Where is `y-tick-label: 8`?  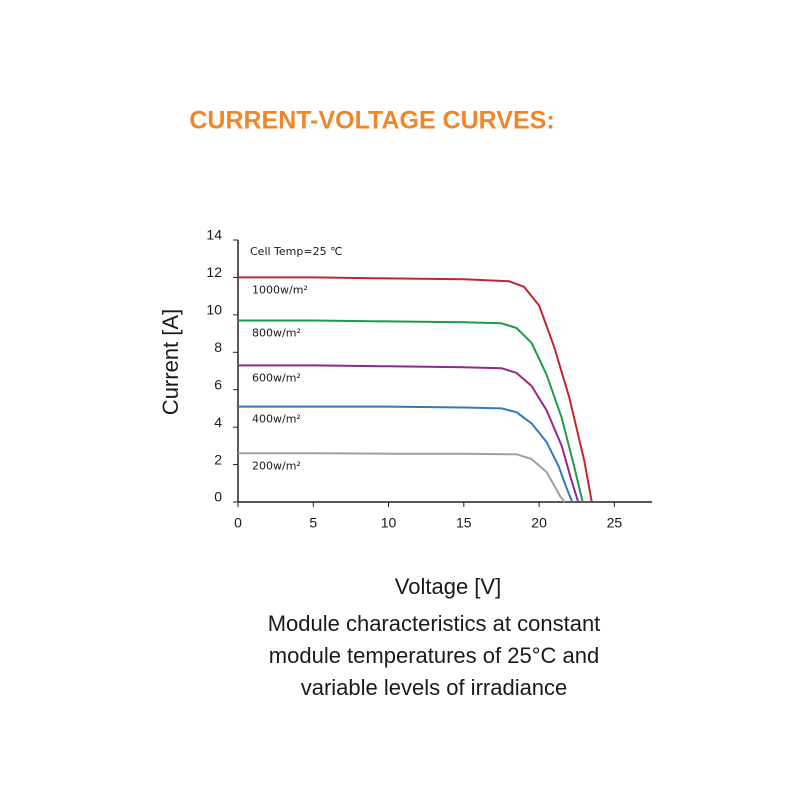 y-tick-label: 8 is located at coordinates (218, 347).